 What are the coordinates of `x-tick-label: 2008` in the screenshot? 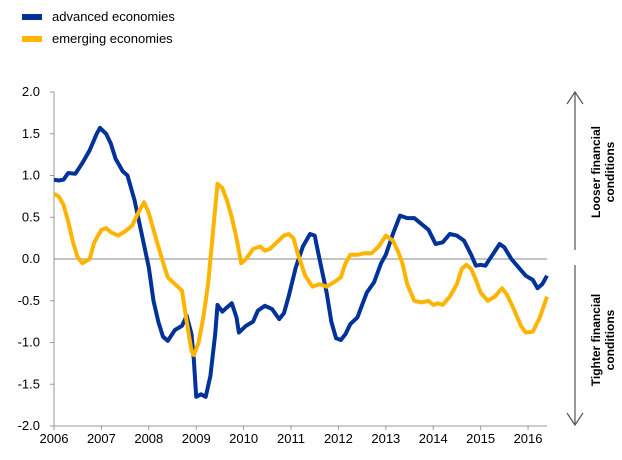 It's located at (148, 438).